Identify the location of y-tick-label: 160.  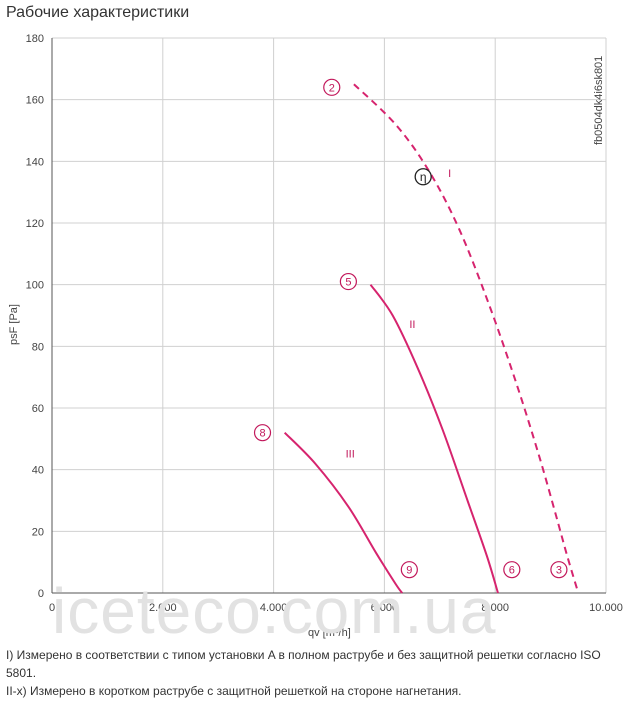
(35, 101).